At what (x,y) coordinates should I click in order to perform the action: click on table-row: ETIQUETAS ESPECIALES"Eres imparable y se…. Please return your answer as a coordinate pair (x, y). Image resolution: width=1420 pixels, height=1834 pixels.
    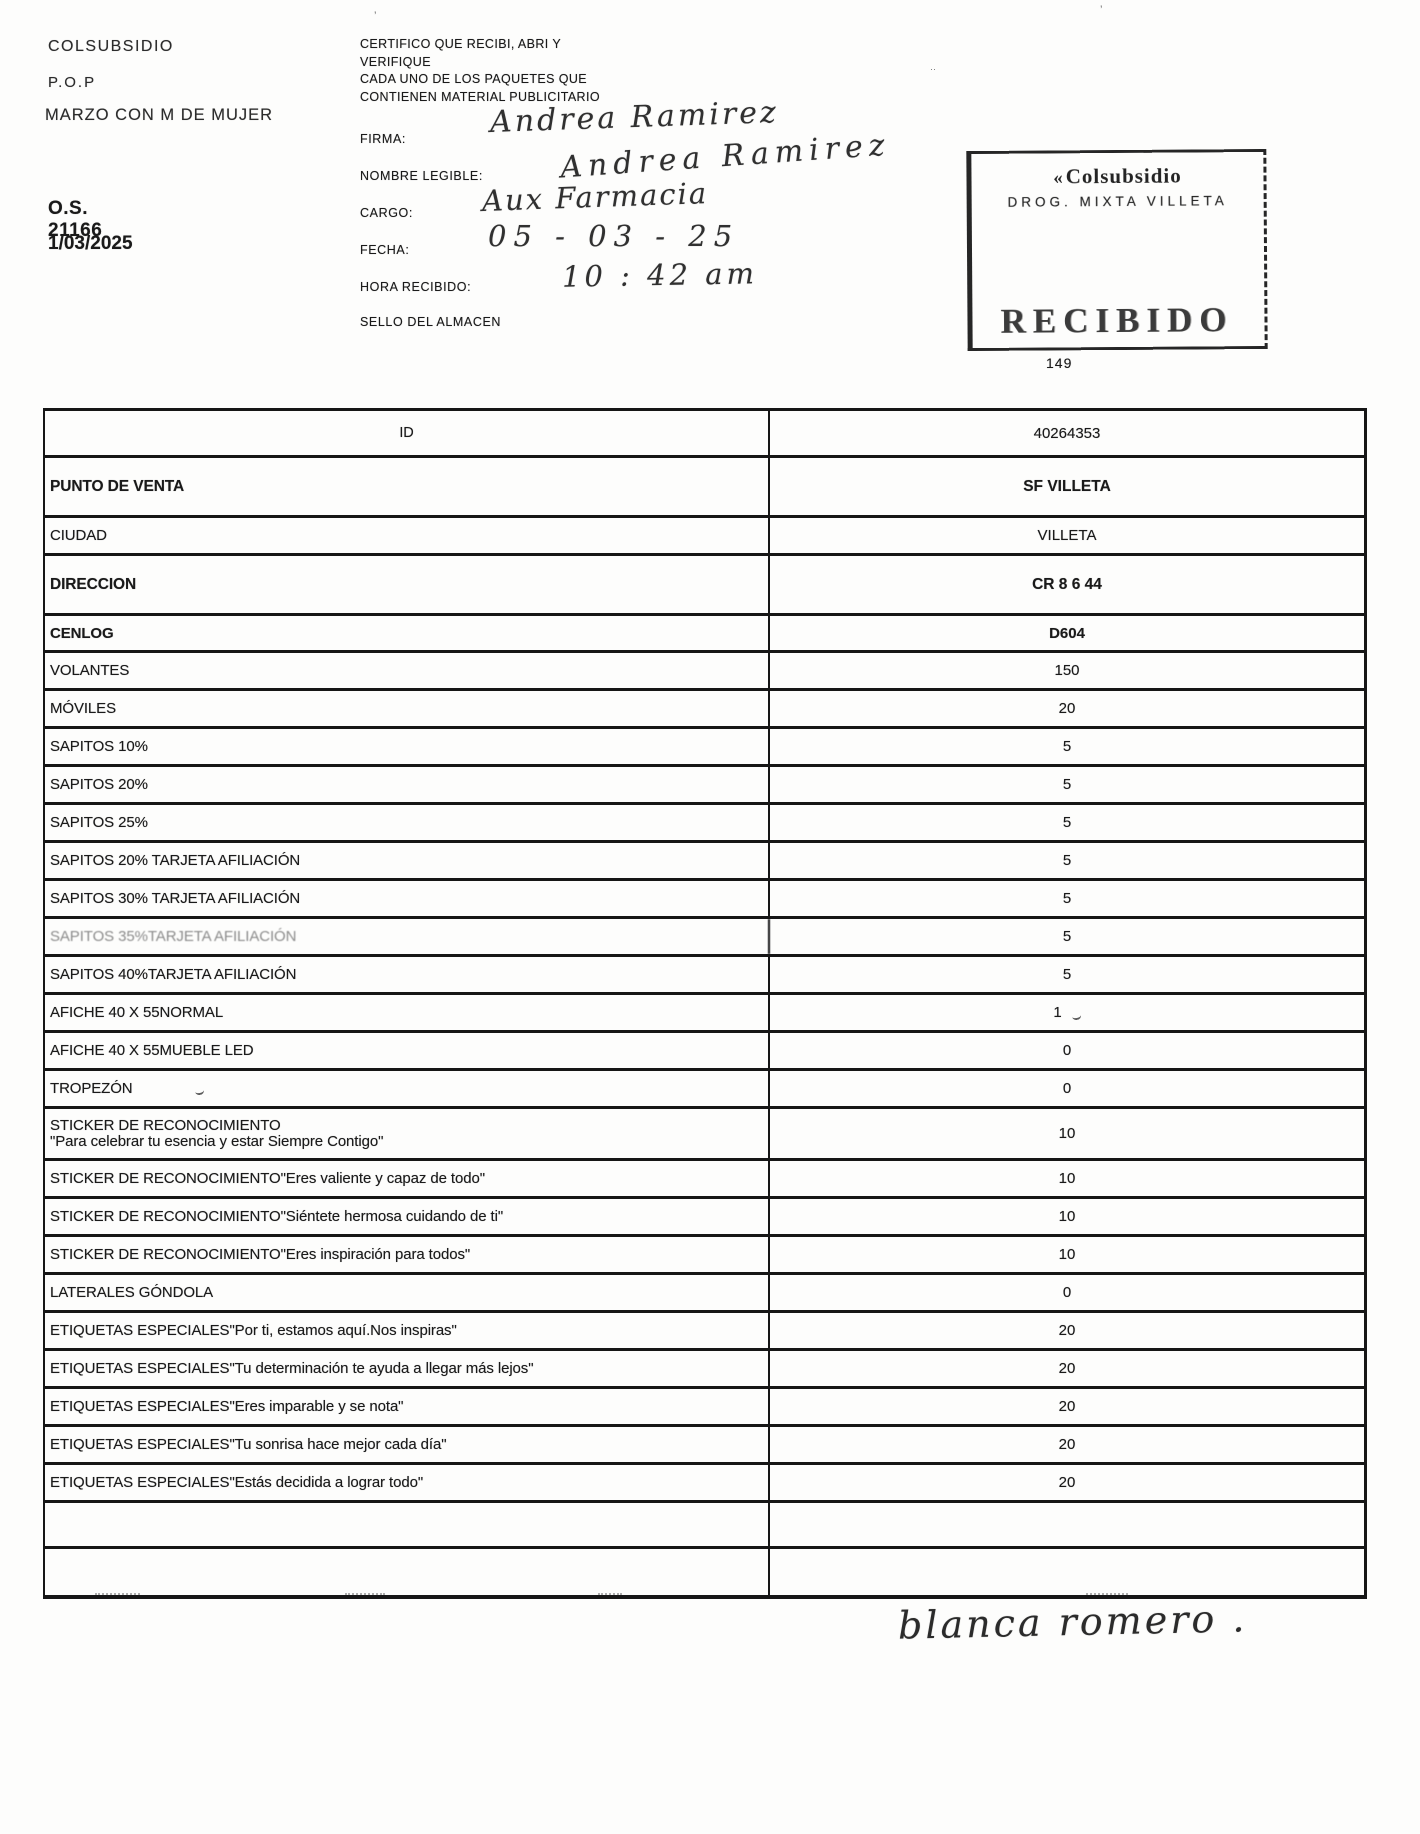
    Looking at the image, I should click on (704, 1408).